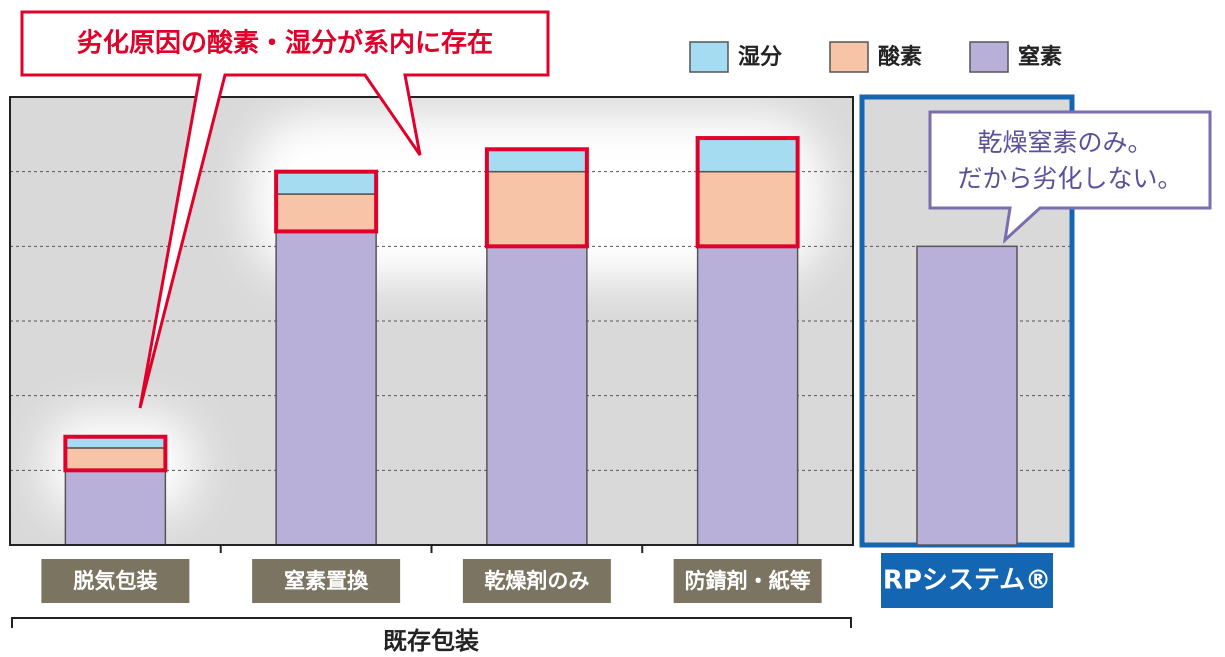 The height and width of the screenshot is (657, 1225). I want to click on legend-label: 湿分, so click(760, 57).